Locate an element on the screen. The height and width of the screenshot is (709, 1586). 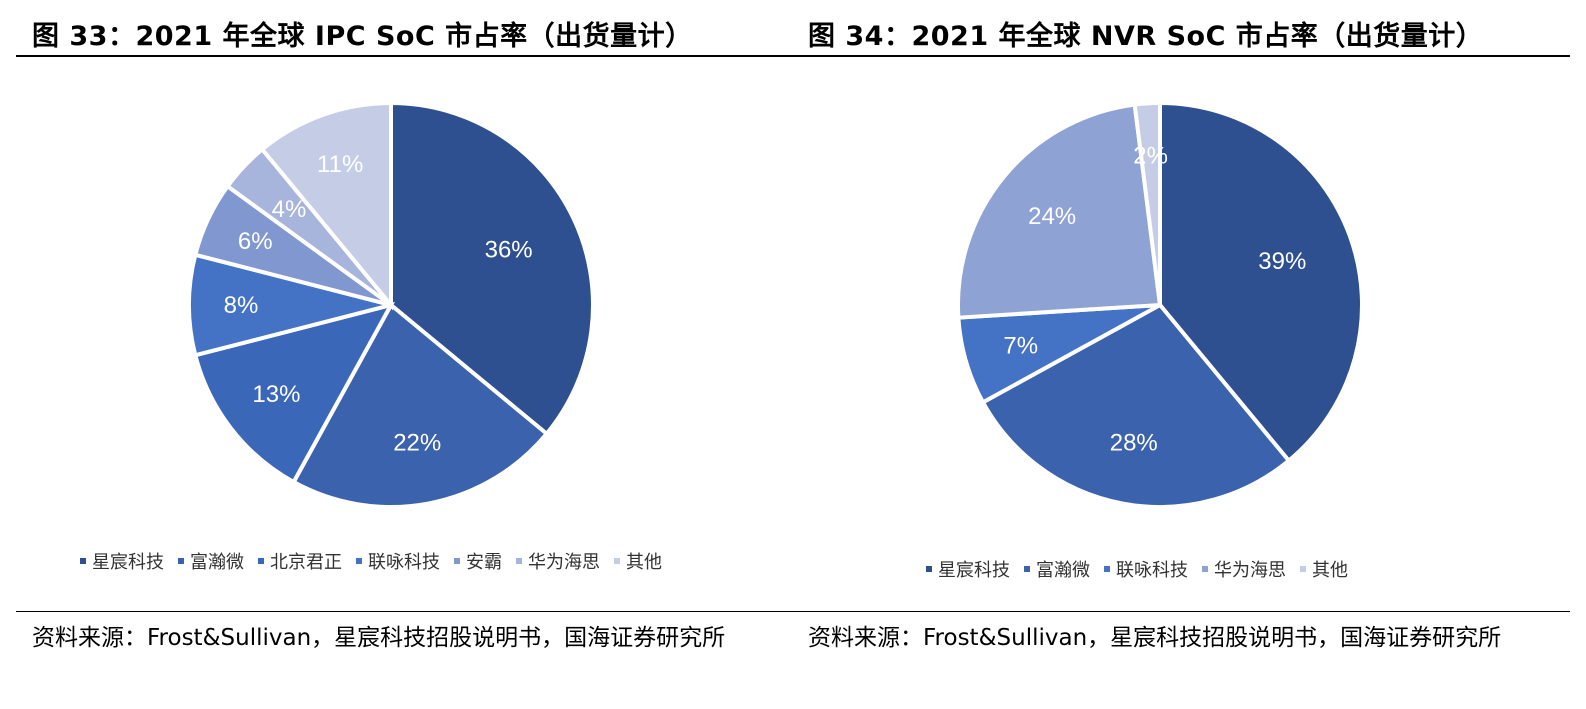
slice-data-label: 8% is located at coordinates (241, 305).